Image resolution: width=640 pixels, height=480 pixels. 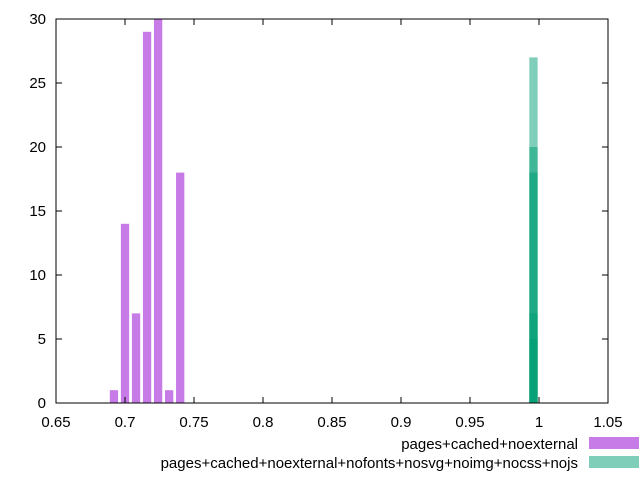 I want to click on y-tick-label: 15, so click(x=37, y=211).